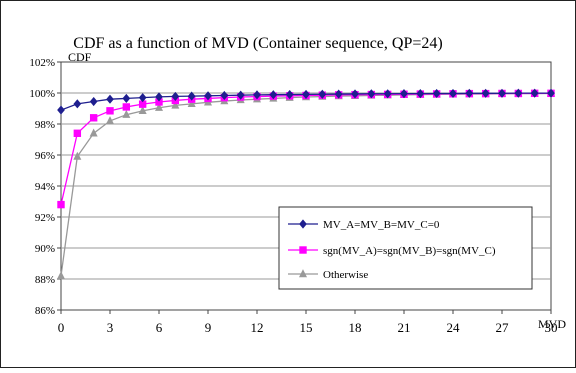  What do you see at coordinates (45, 311) in the screenshot?
I see `y-tick-label: 86%` at bounding box center [45, 311].